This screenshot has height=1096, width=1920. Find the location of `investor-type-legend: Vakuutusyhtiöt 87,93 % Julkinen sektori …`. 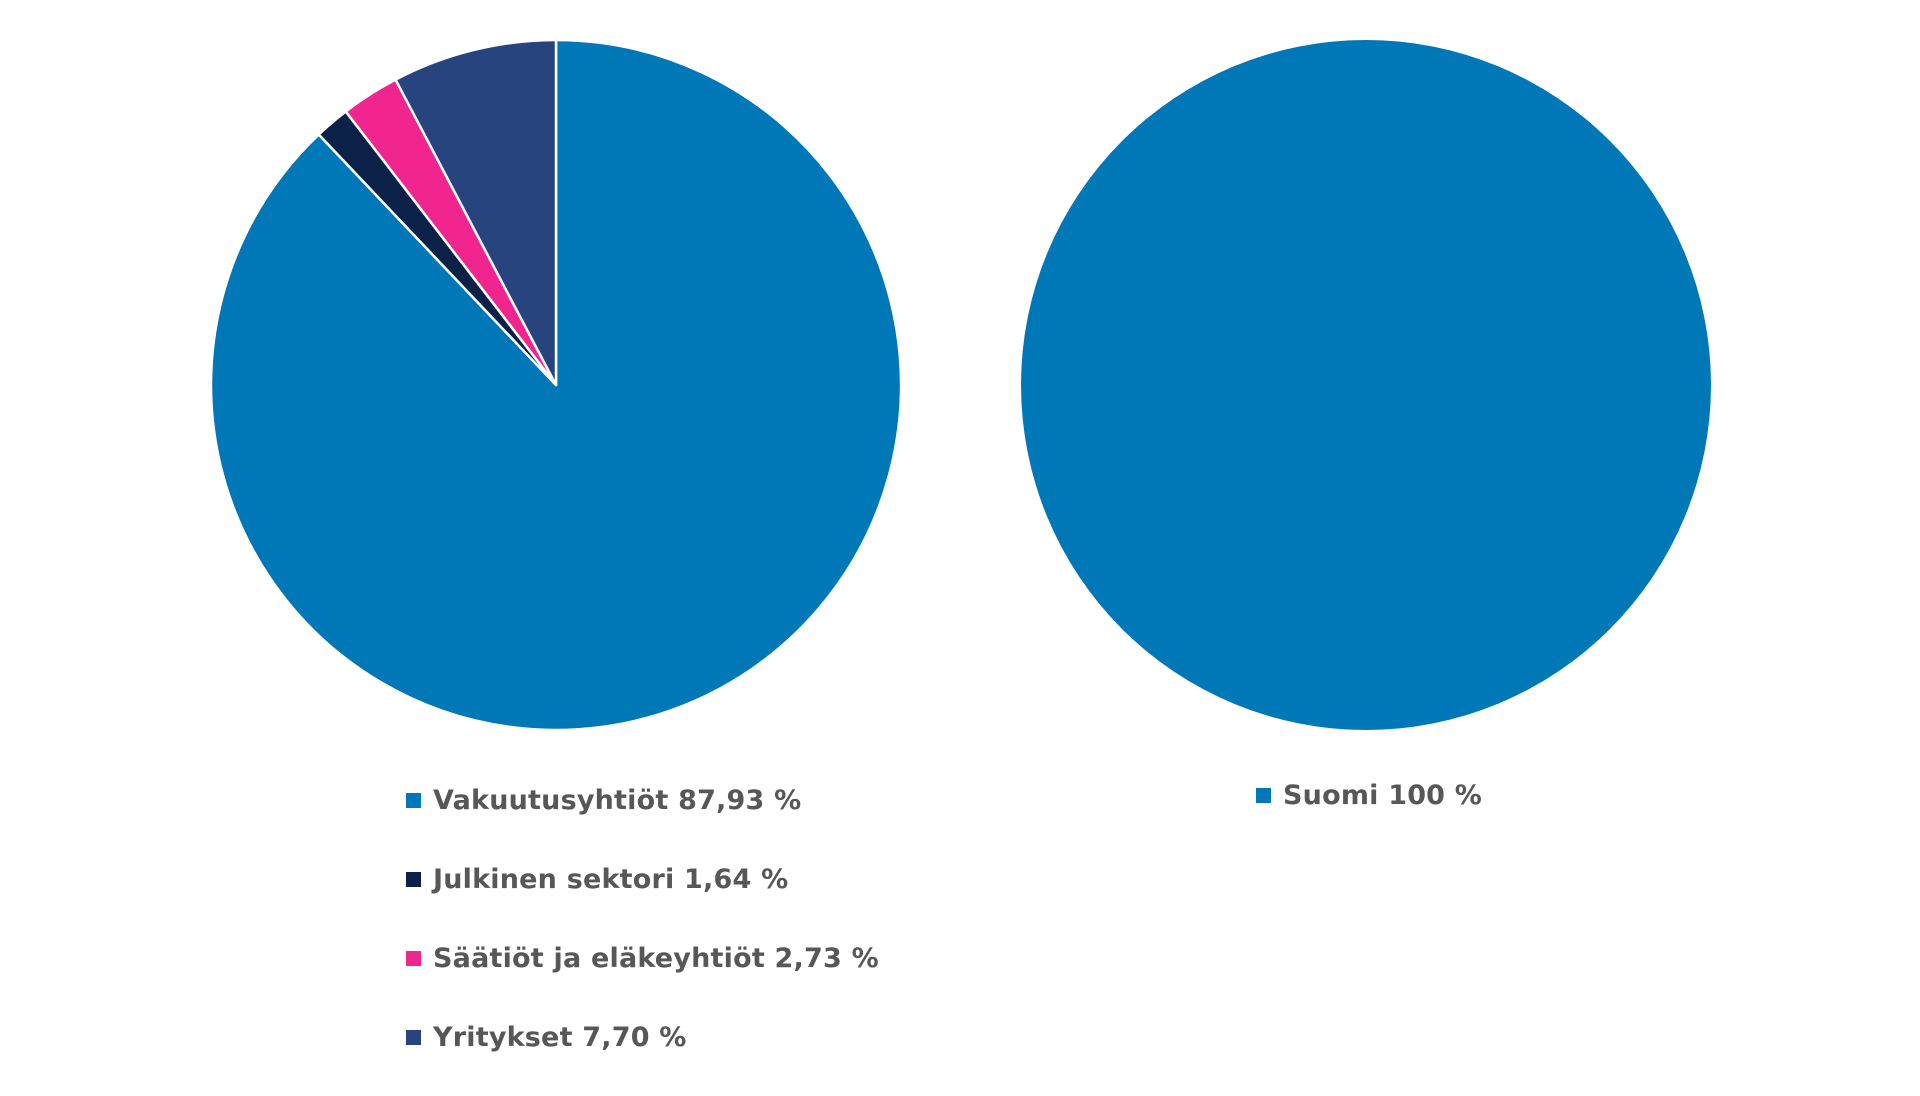

investor-type-legend: Vakuutusyhtiöt 87,93 % Julkinen sektori … is located at coordinates (642, 938).